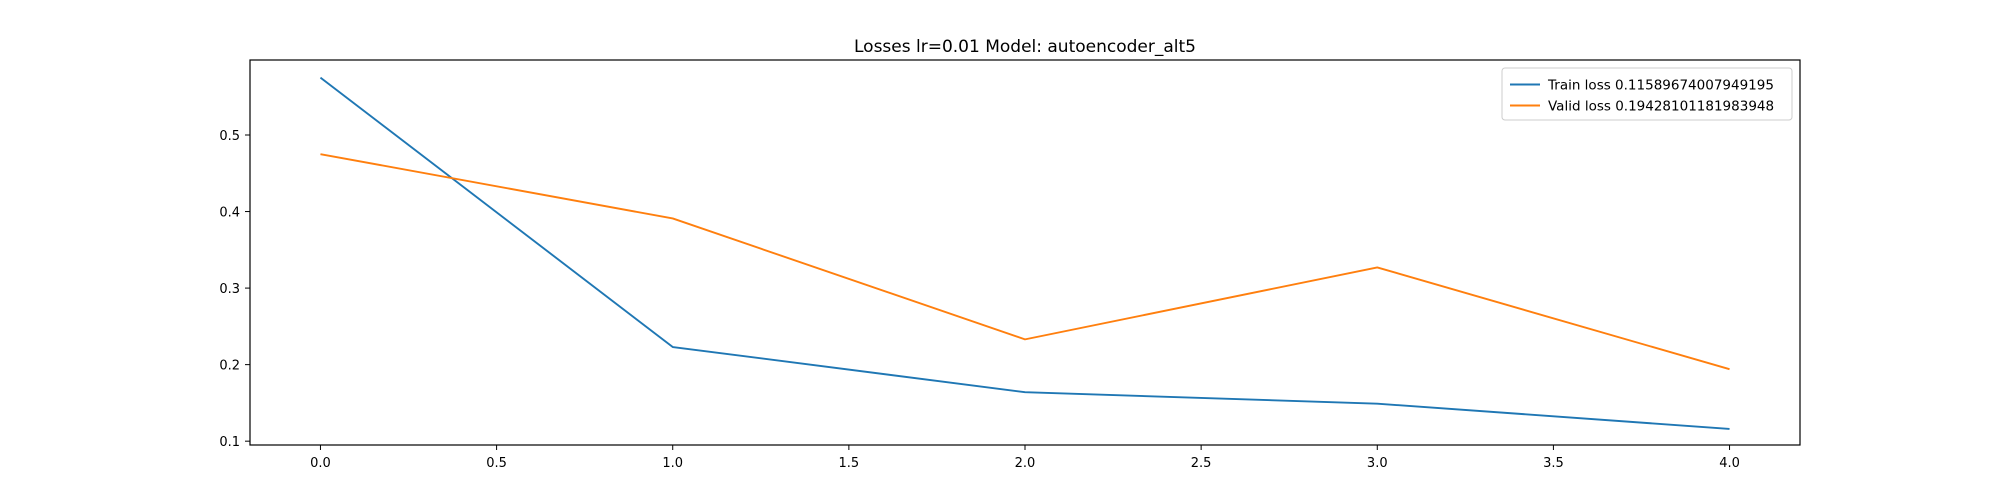  I want to click on y-tick-label: 0.1, so click(229, 442).